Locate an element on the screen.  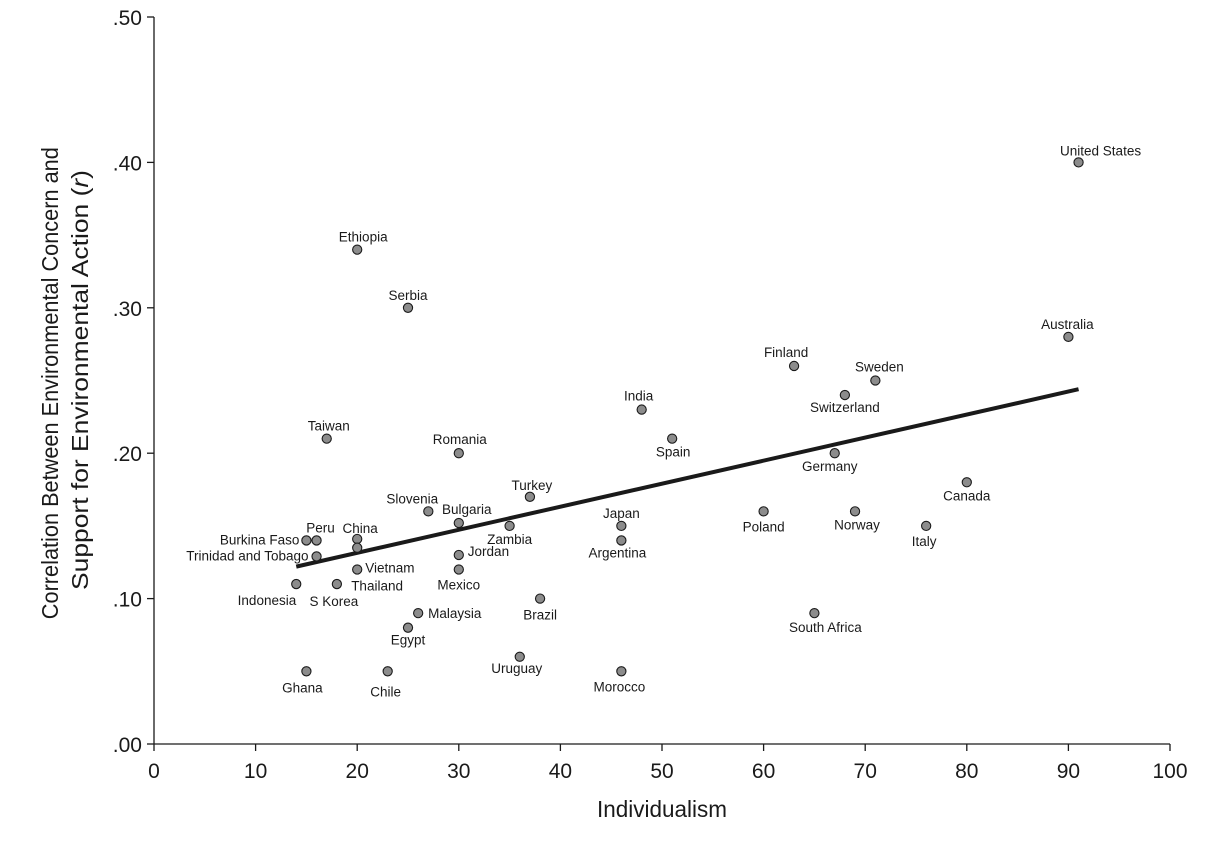
point-australia is located at coordinates (1068, 337).